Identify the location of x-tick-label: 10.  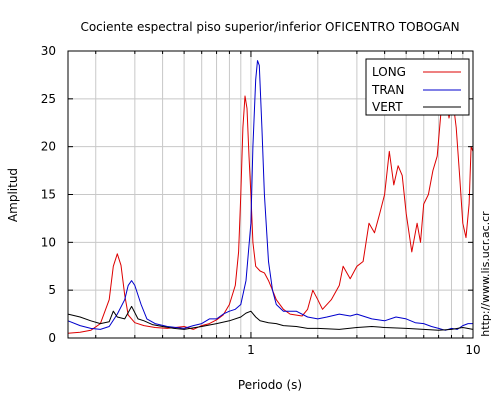
(472, 350).